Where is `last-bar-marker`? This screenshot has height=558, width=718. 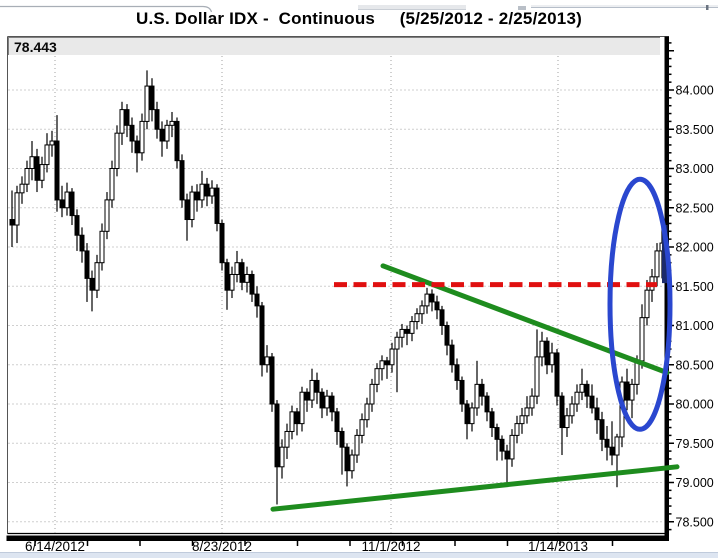
last-bar-marker is located at coordinates (665, 254).